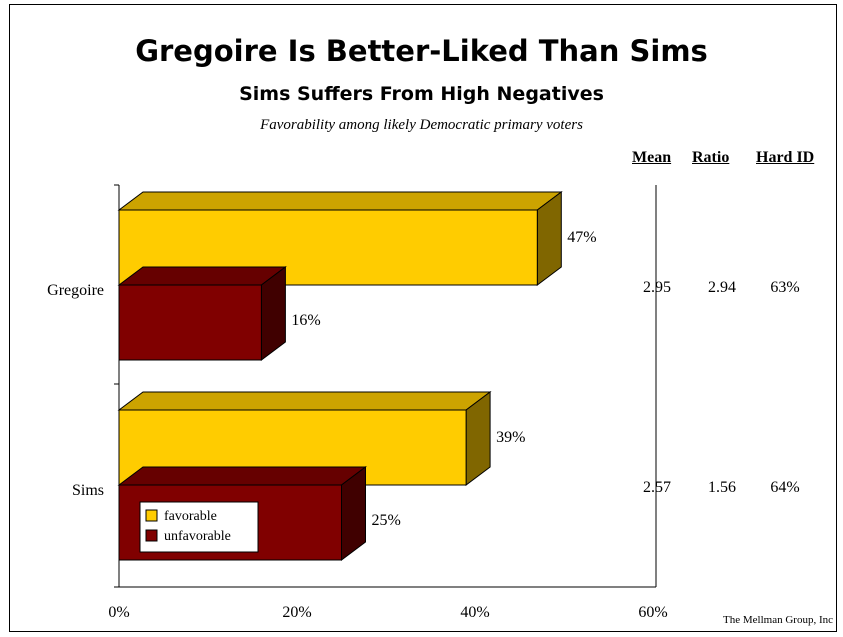 Image resolution: width=843 pixels, height=637 pixels. I want to click on data-label-favorable-gregoire: 47%, so click(581, 237).